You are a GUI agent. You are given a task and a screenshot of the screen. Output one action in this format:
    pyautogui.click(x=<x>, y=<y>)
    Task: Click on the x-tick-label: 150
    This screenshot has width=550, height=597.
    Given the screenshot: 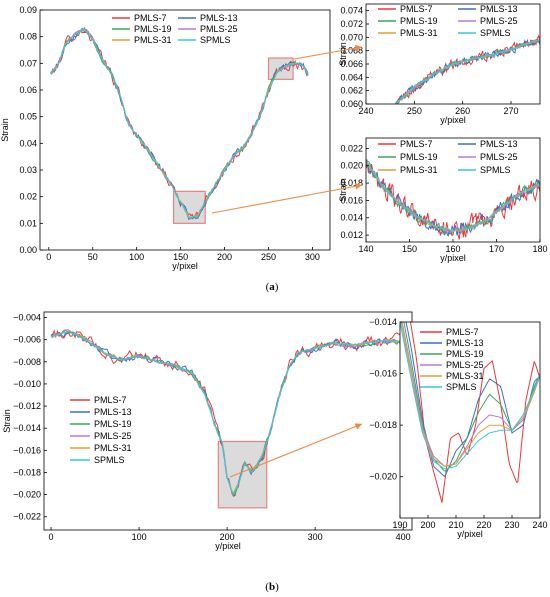 What is the action you would take?
    pyautogui.click(x=180, y=257)
    